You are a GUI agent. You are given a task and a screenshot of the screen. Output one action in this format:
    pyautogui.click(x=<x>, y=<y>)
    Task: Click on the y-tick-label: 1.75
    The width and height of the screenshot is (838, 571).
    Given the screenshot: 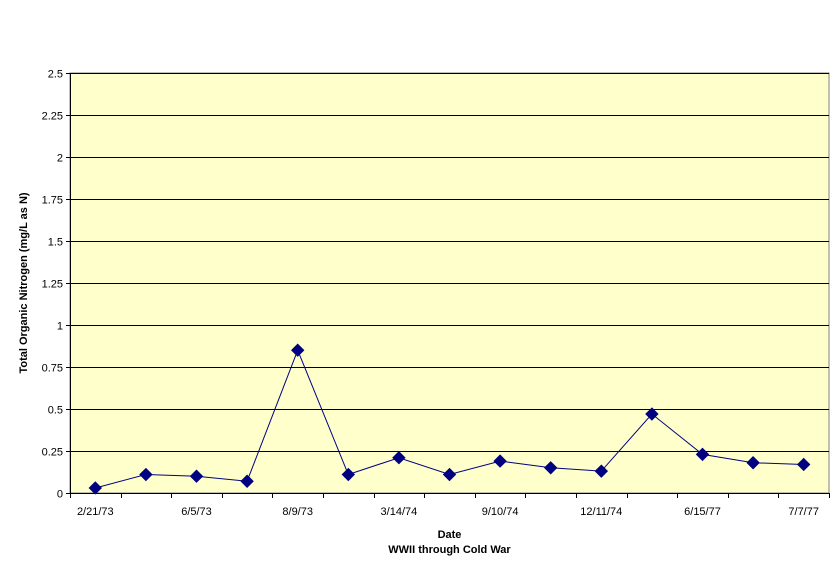 What is the action you would take?
    pyautogui.click(x=52, y=201)
    